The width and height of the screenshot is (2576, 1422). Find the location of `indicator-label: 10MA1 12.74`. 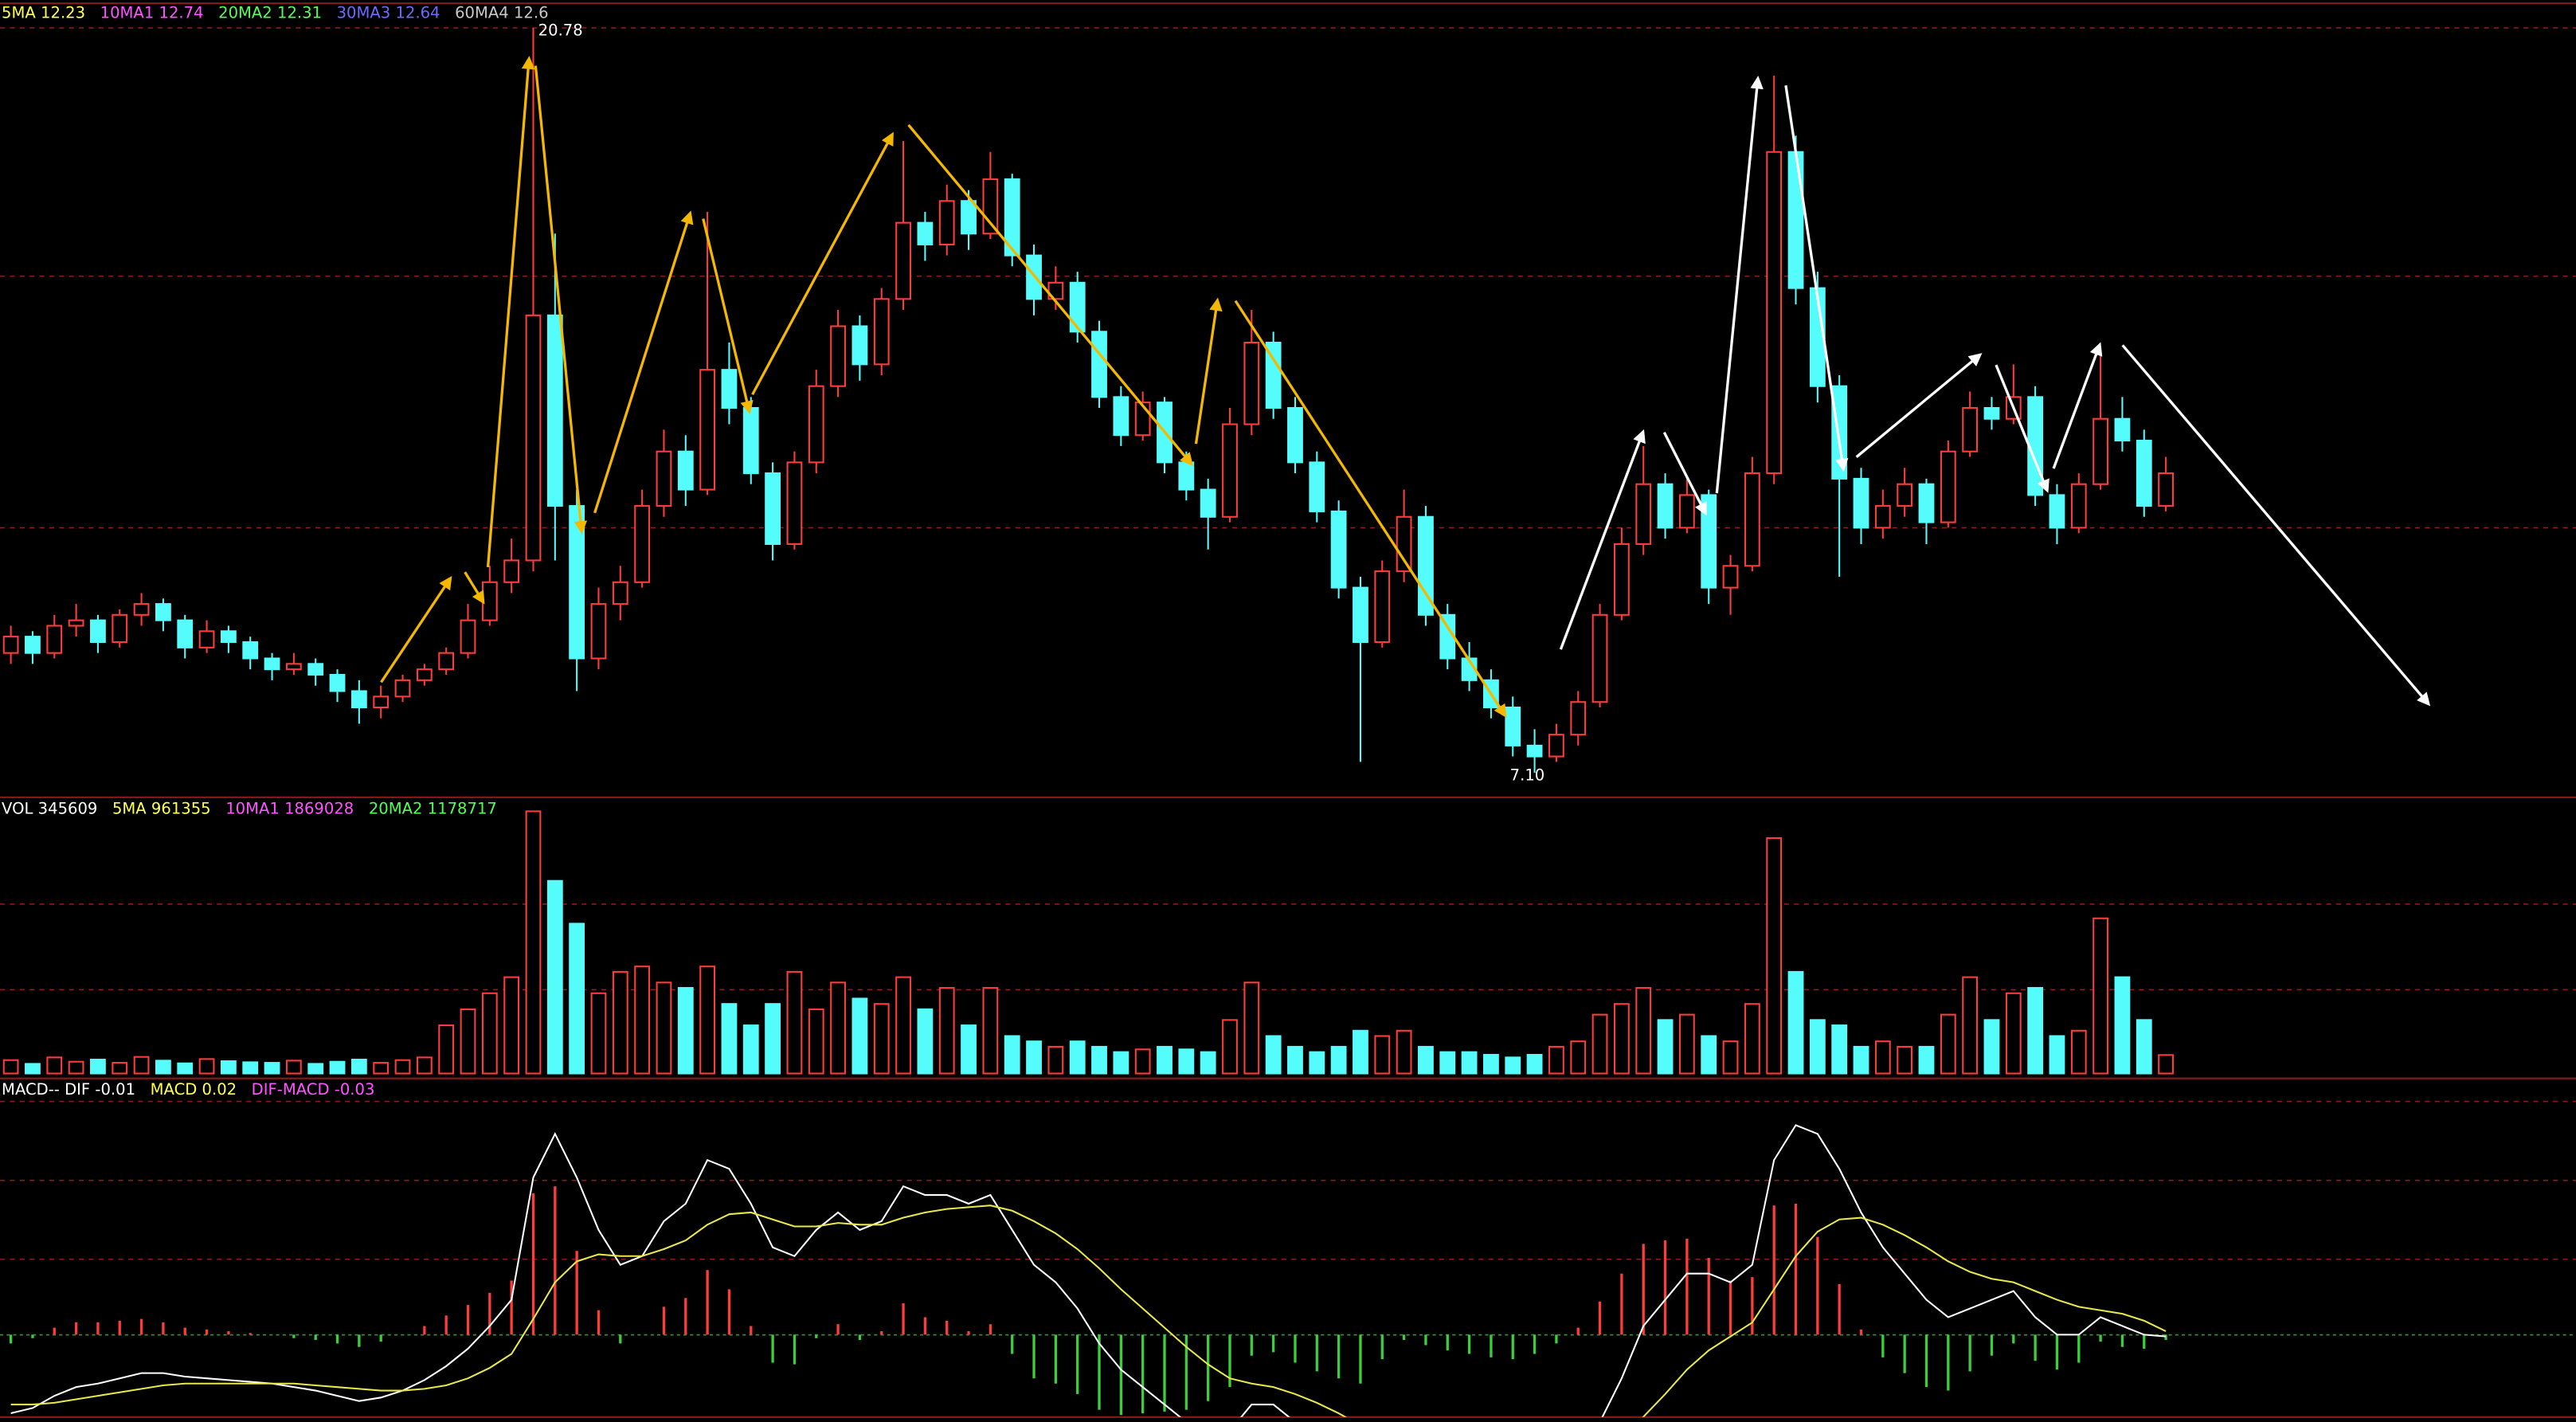

indicator-label: 10MA1 12.74 is located at coordinates (152, 12).